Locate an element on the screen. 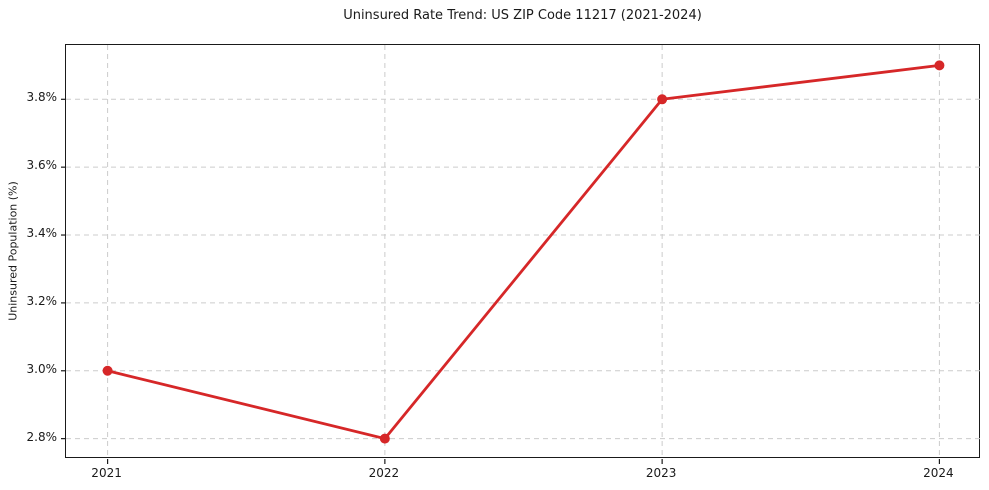 Image resolution: width=989 pixels, height=490 pixels. x-tick-label: 2024 is located at coordinates (938, 473).